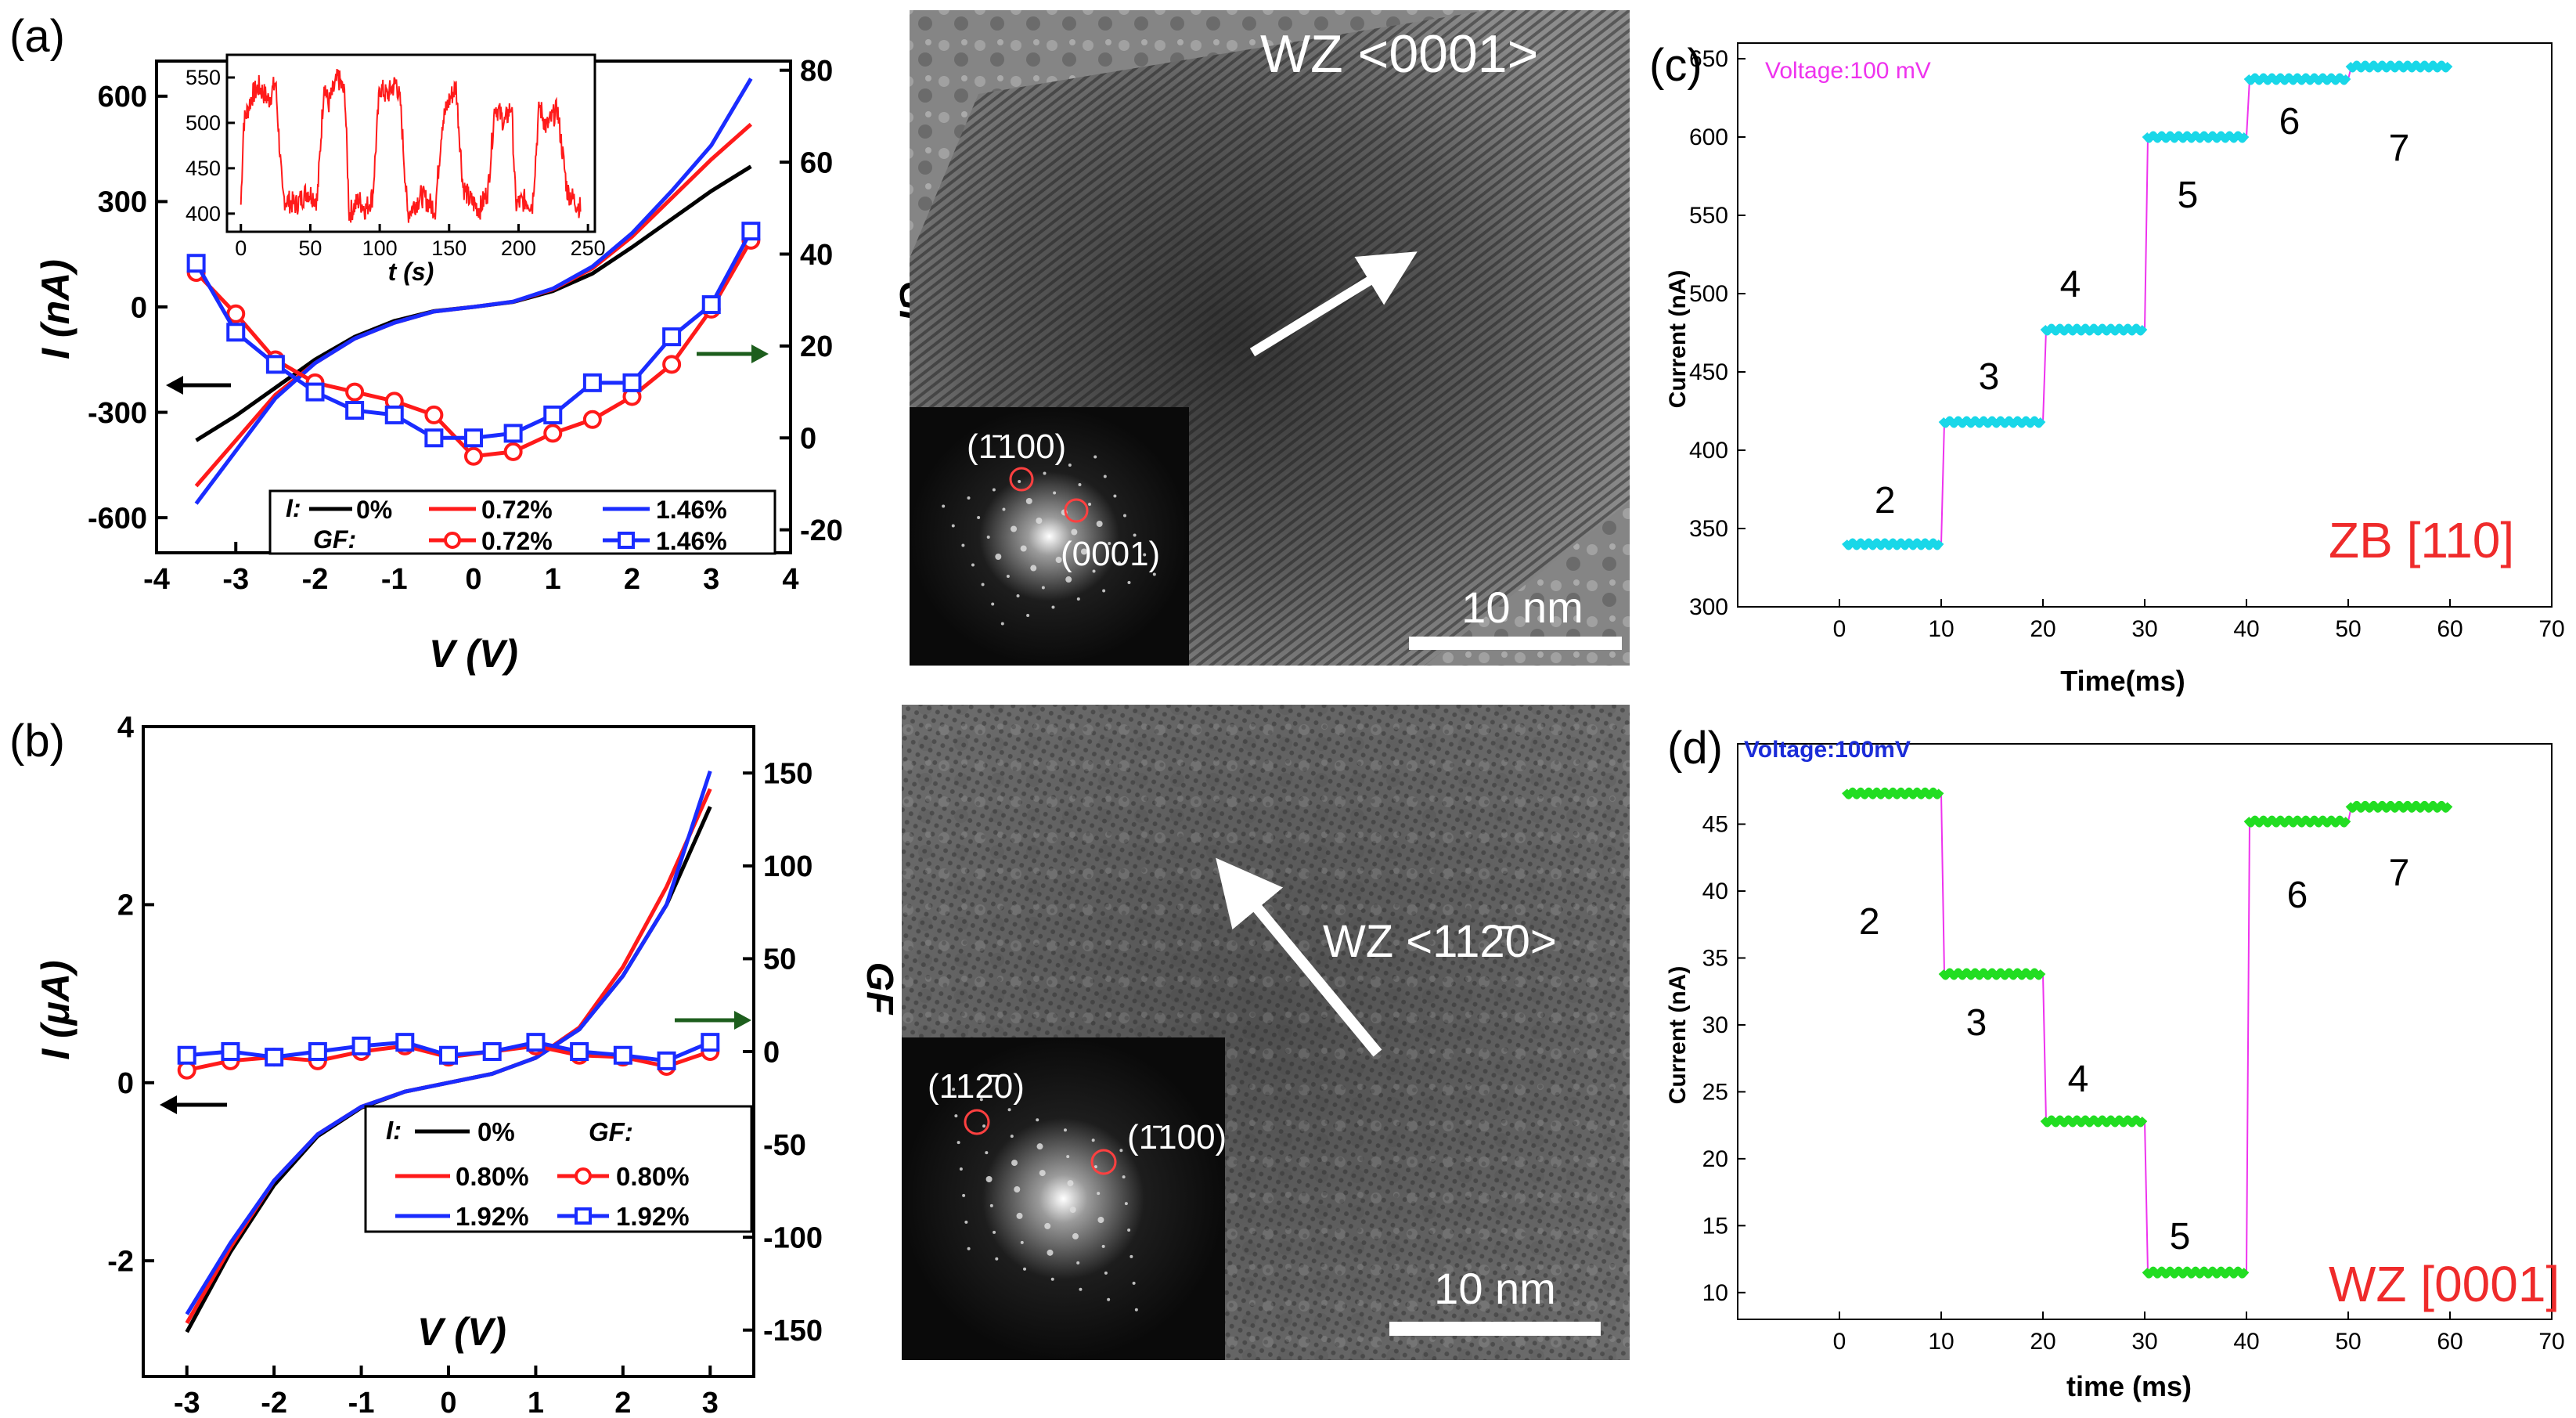 This screenshot has width=2576, height=1418. What do you see at coordinates (976, 1086) in the screenshot?
I see `fft-label-b1: (112̄0)` at bounding box center [976, 1086].